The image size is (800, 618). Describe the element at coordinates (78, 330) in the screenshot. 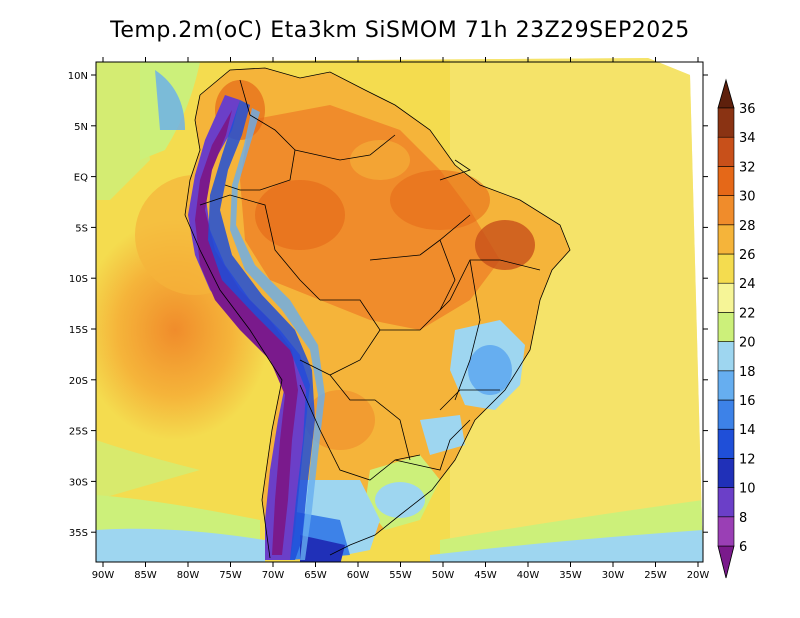

I see `lat-tick-label: 15S` at that location.